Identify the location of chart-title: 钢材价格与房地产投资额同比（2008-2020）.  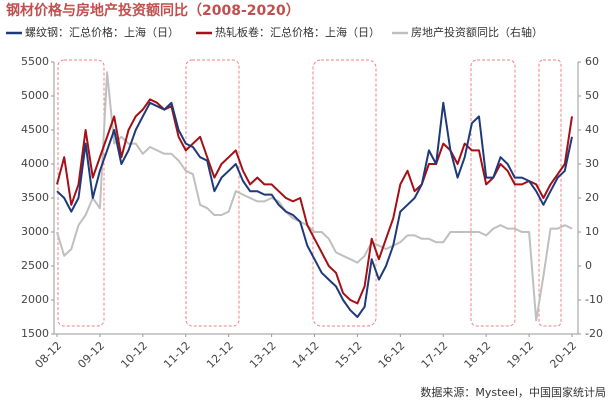
(153, 10).